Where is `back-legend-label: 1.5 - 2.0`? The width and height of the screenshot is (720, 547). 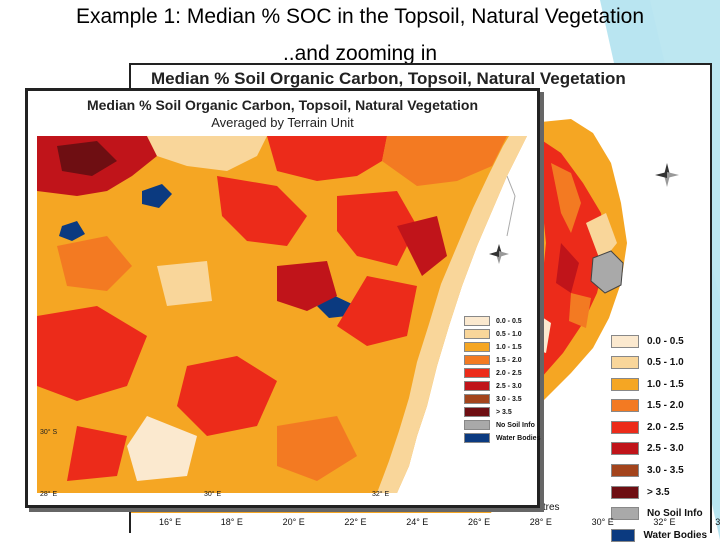 back-legend-label: 1.5 - 2.0 is located at coordinates (665, 406).